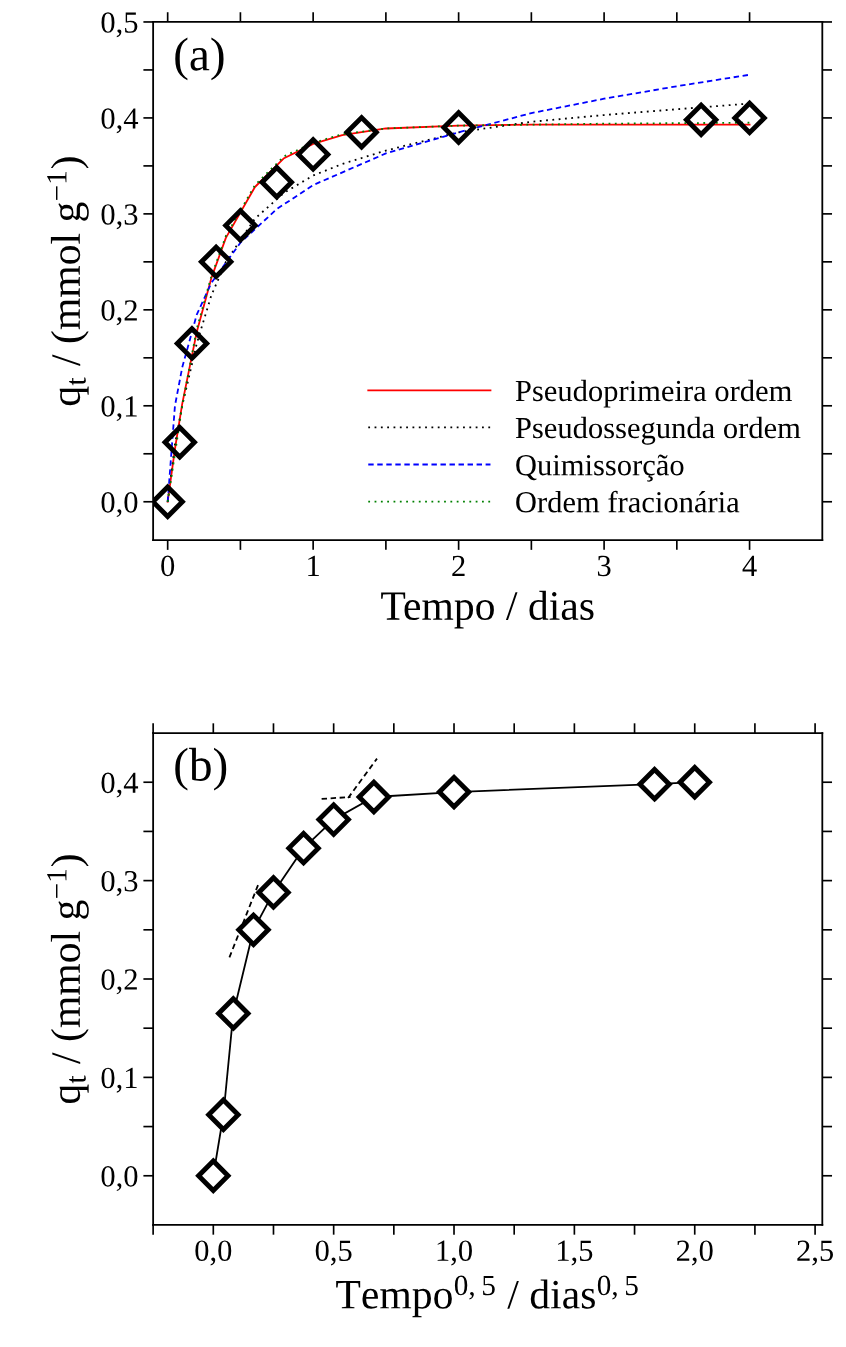  Describe the element at coordinates (653, 393) in the screenshot. I see `legend-label: Pseudoprimeira ordem` at that location.